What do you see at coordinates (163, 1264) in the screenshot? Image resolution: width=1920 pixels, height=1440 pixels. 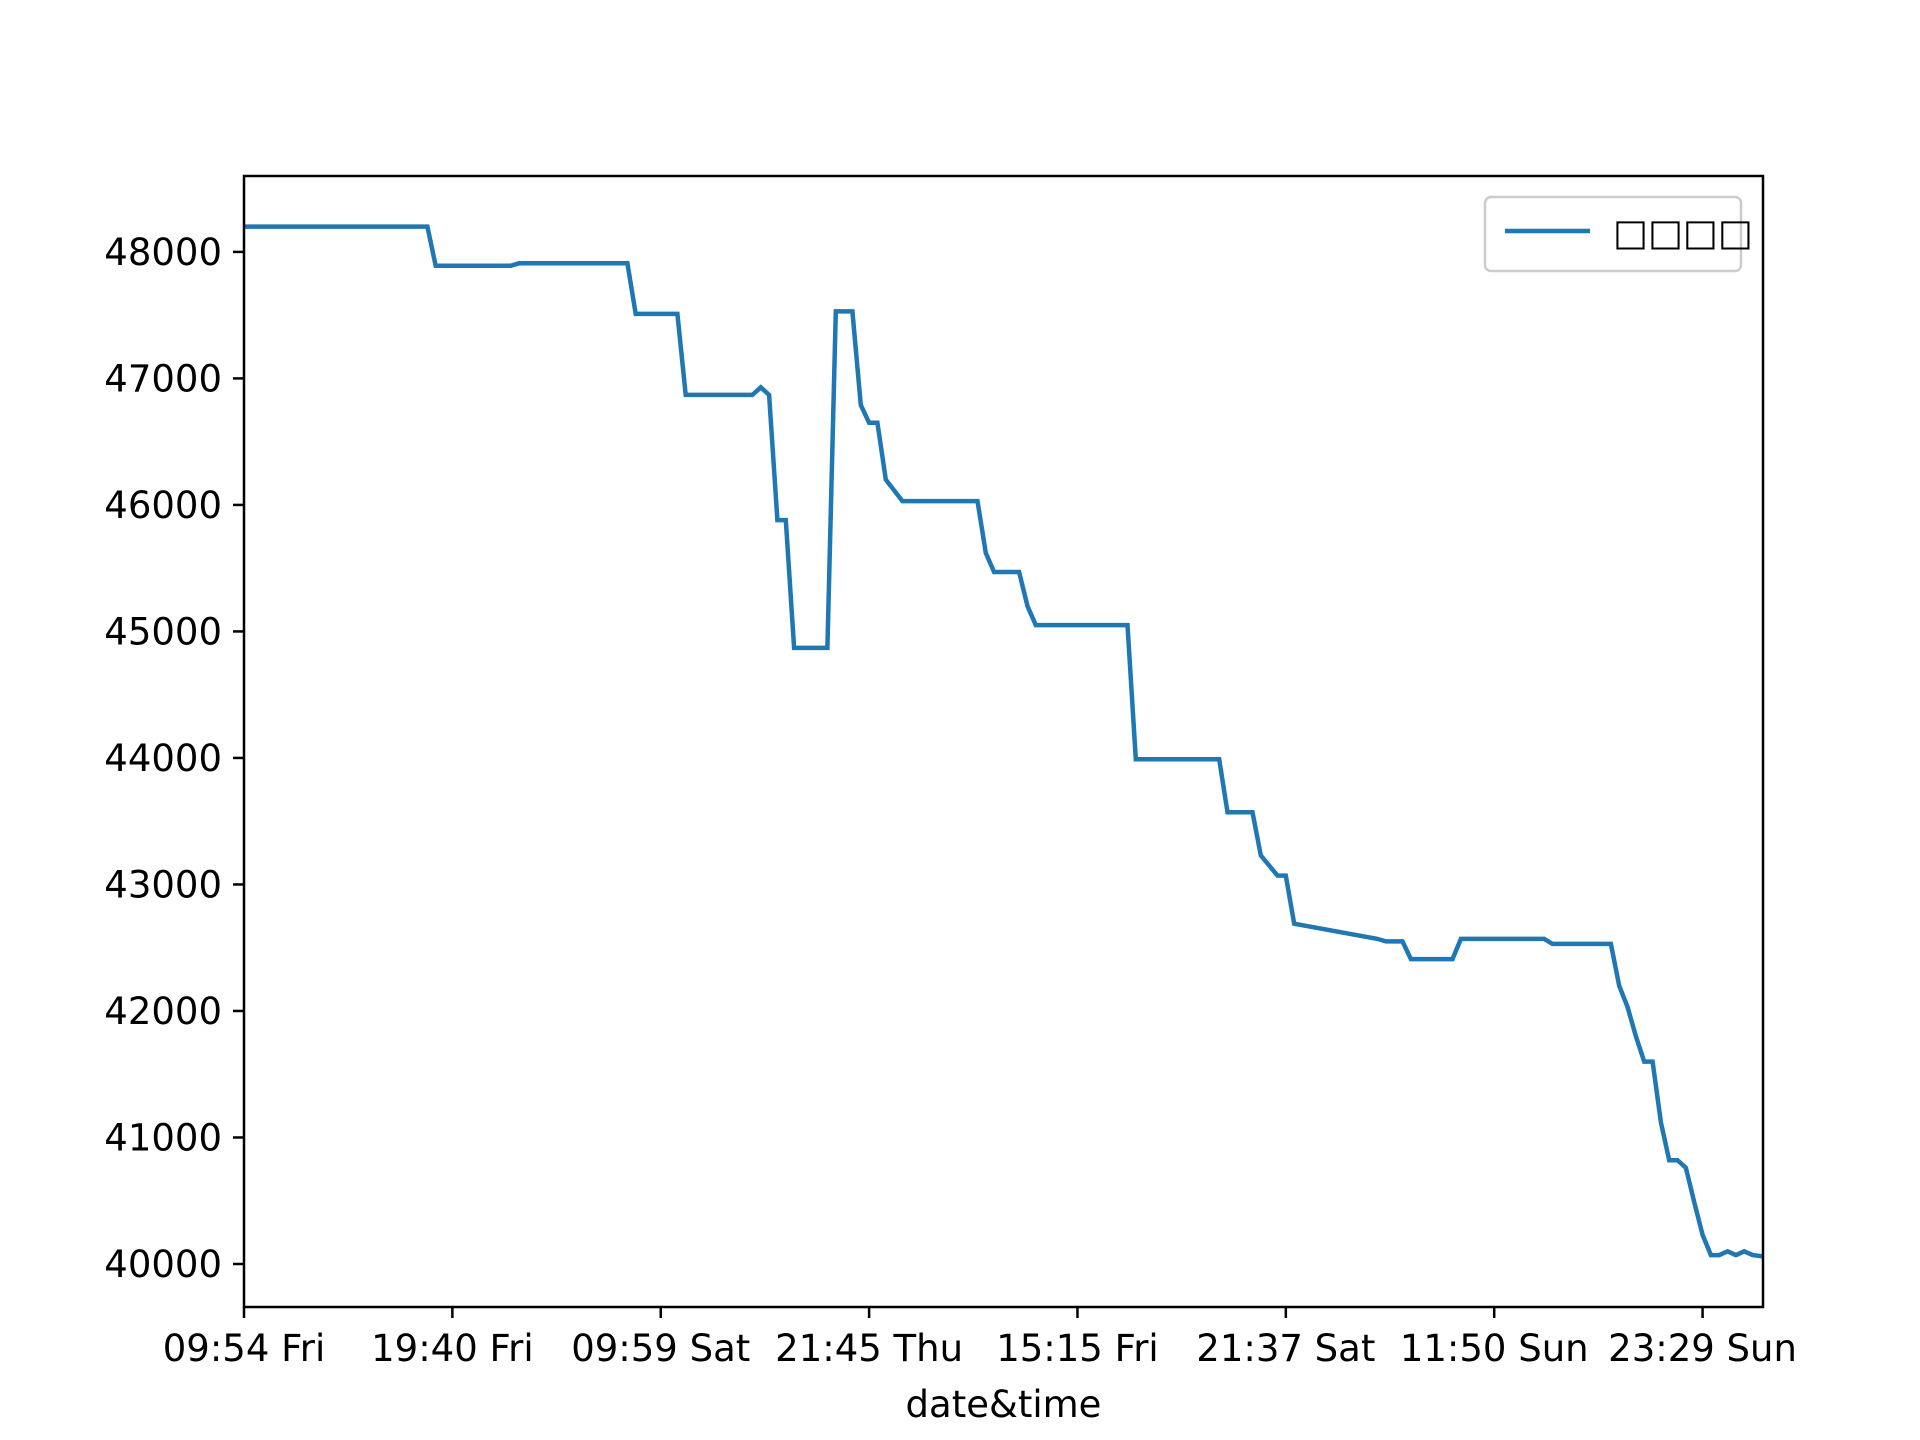 I see `y-tick-label: 40000` at bounding box center [163, 1264].